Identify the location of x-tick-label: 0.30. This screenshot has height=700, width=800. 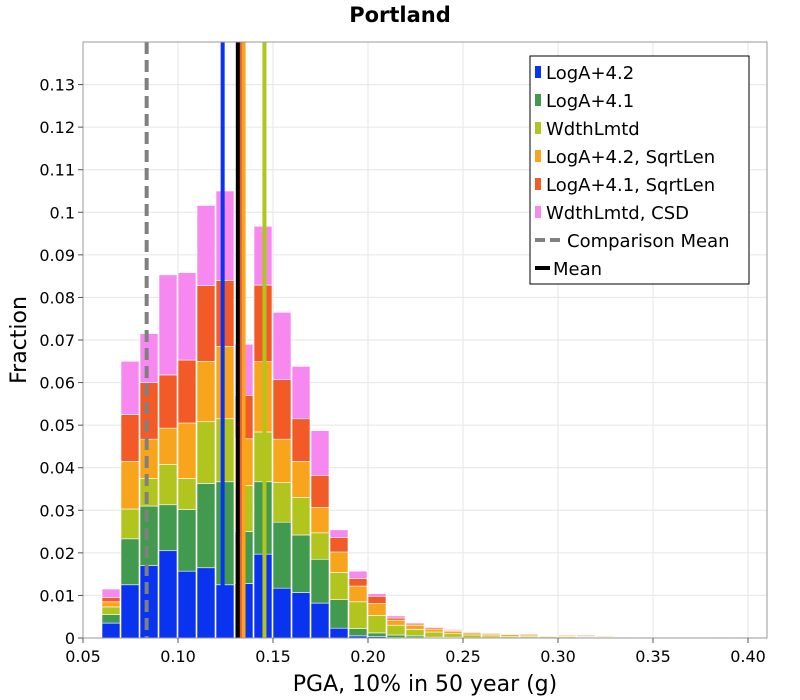
(558, 656).